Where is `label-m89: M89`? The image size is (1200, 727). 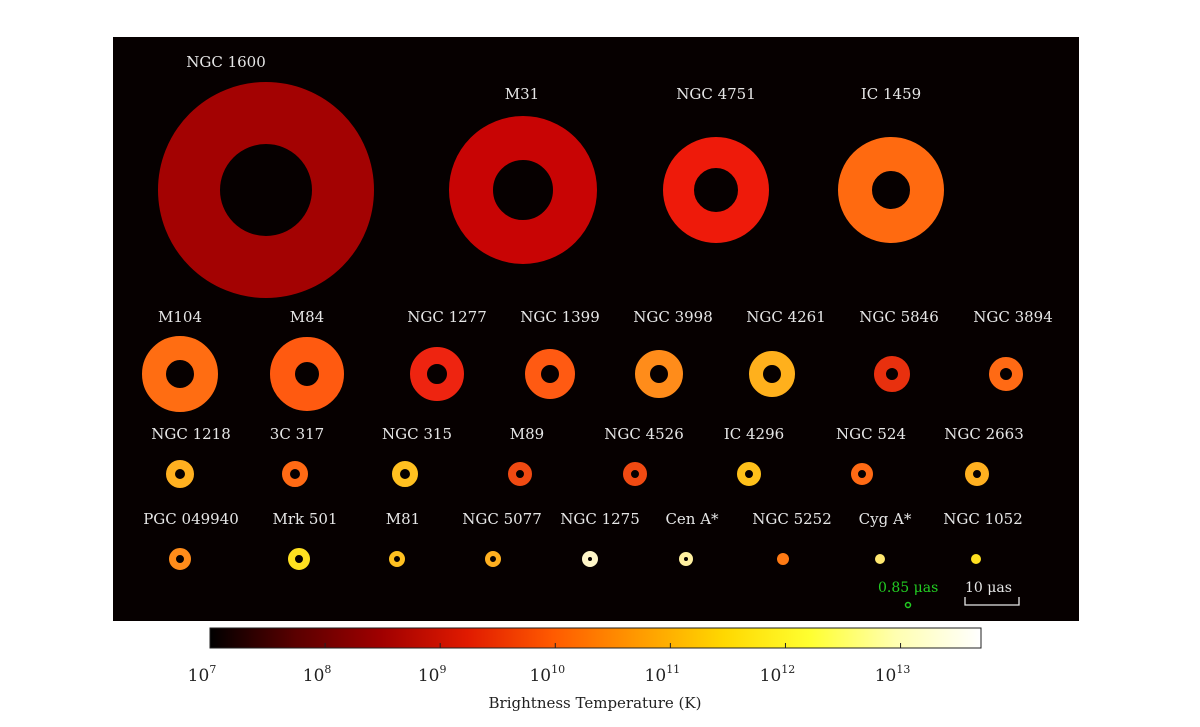
label-m89: M89 is located at coordinates (527, 434).